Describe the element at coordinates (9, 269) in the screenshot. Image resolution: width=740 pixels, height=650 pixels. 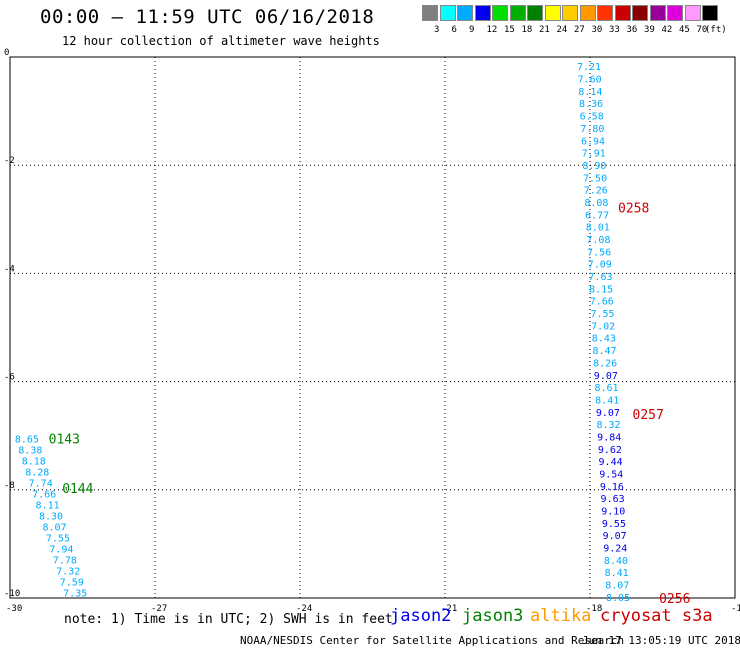
I see `latitude-tick-label: -4` at that location.